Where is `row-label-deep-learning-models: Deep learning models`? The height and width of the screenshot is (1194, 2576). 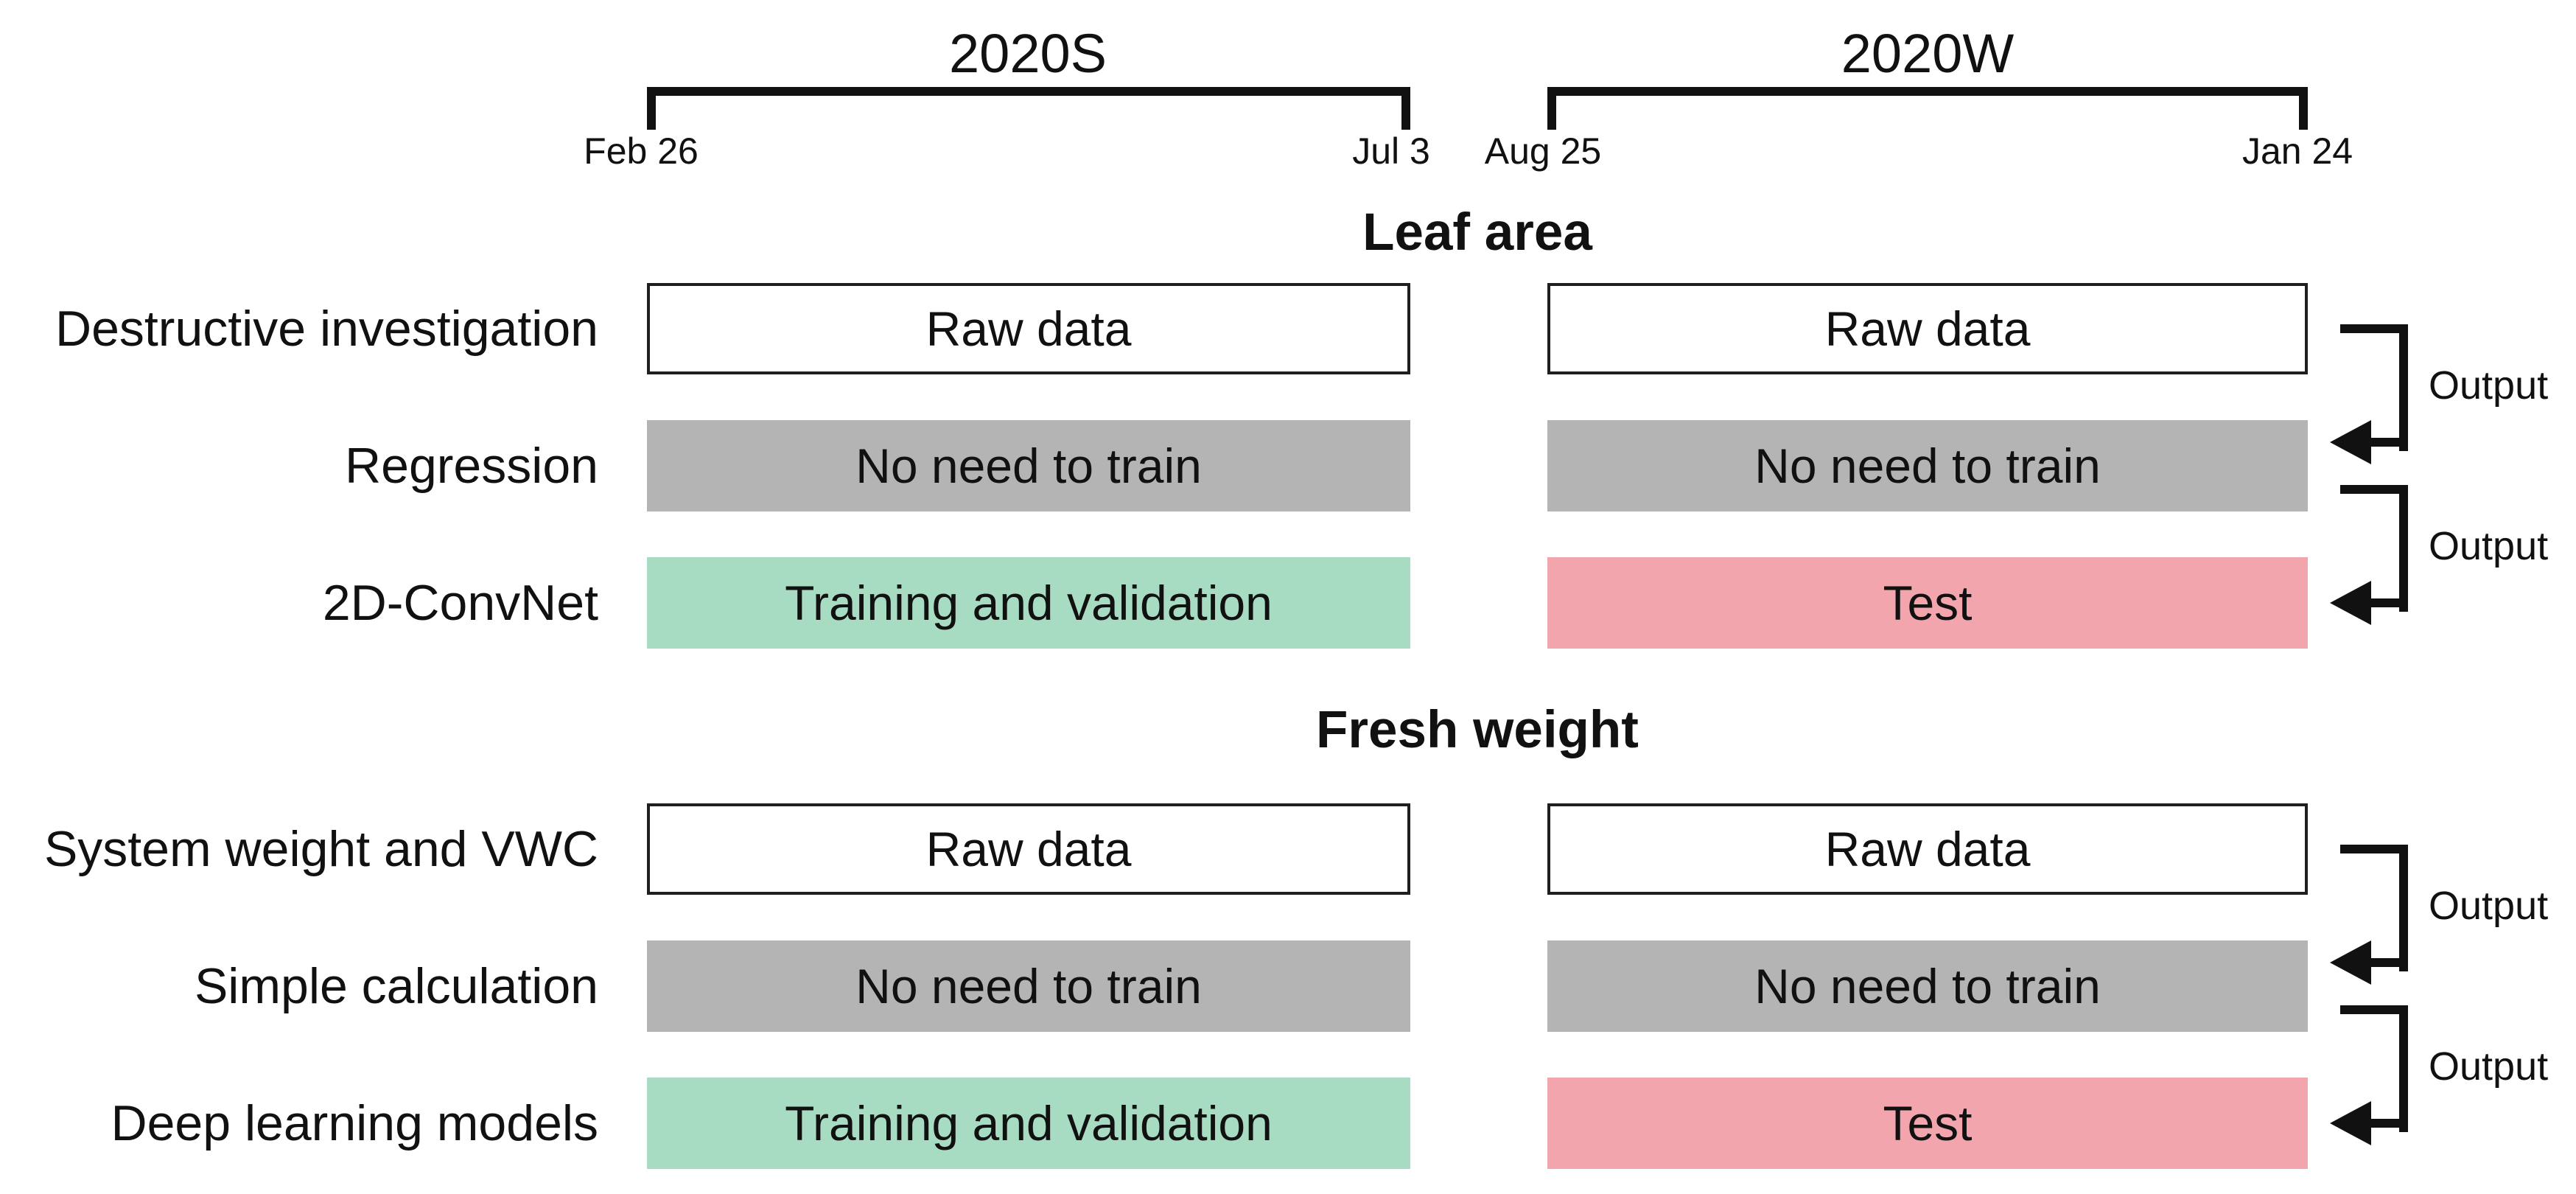 row-label-deep-learning-models: Deep learning models is located at coordinates (354, 1123).